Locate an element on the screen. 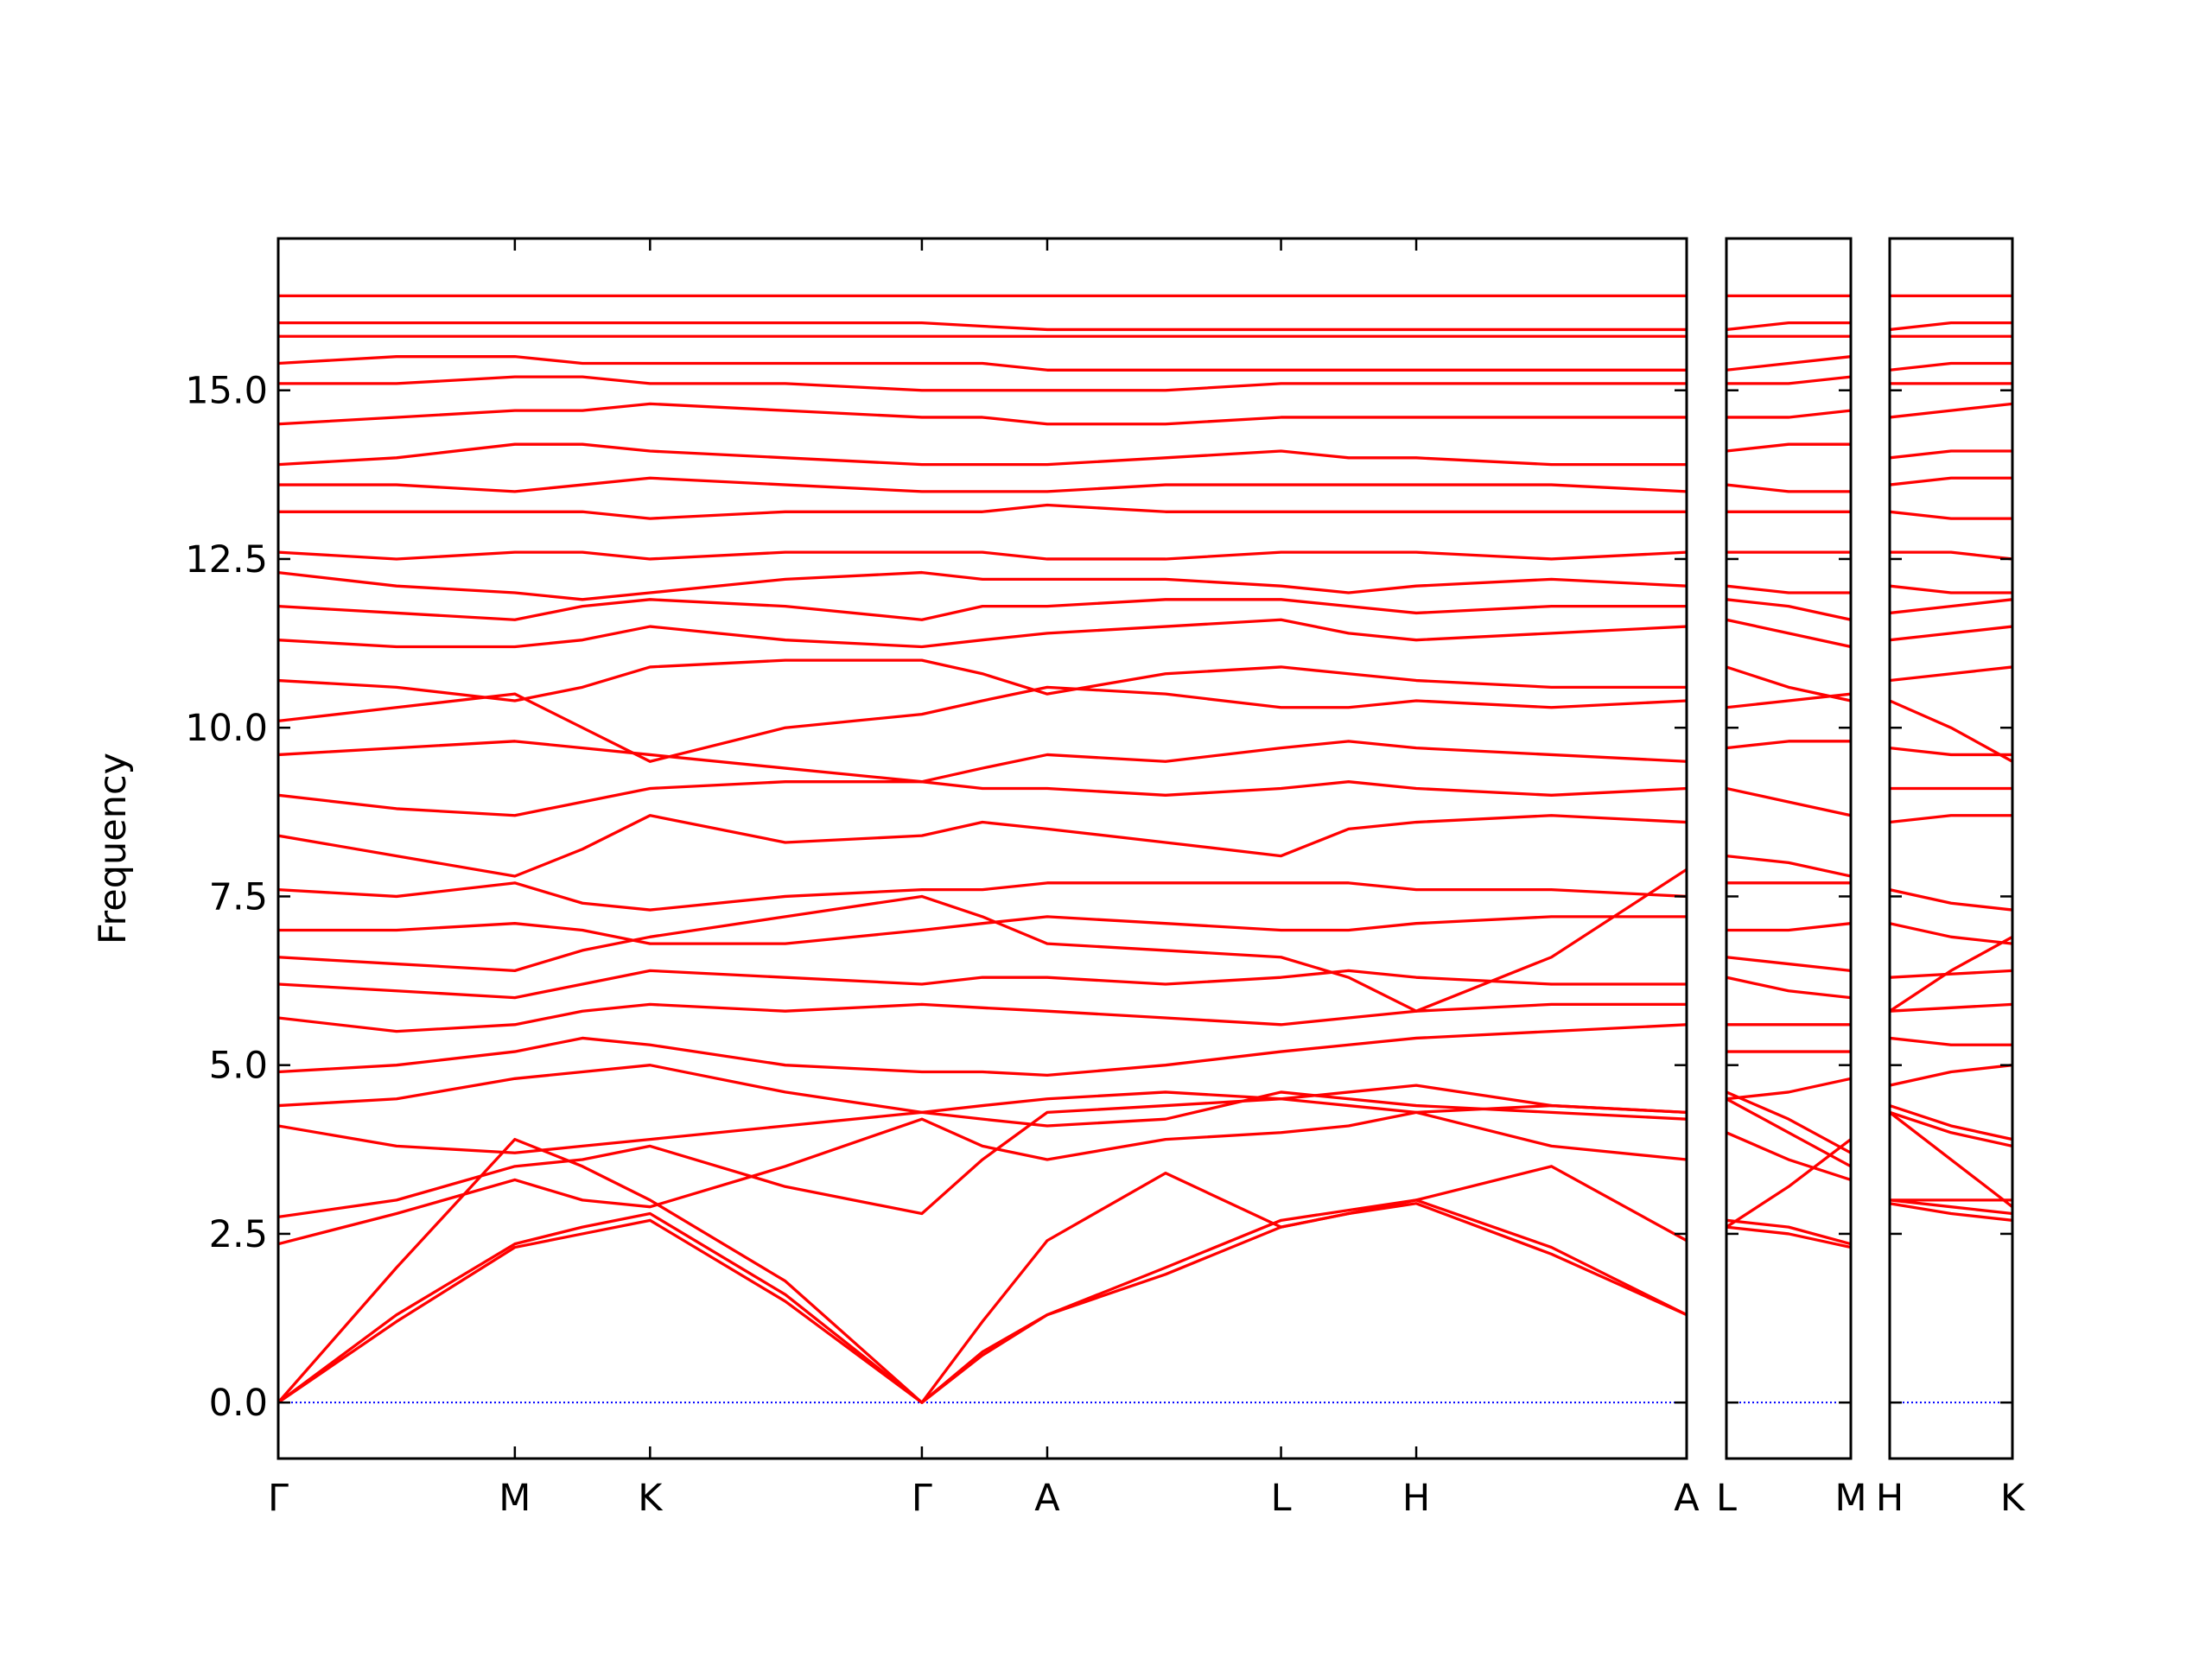  y-axis-label: Frequency is located at coordinates (113, 848).